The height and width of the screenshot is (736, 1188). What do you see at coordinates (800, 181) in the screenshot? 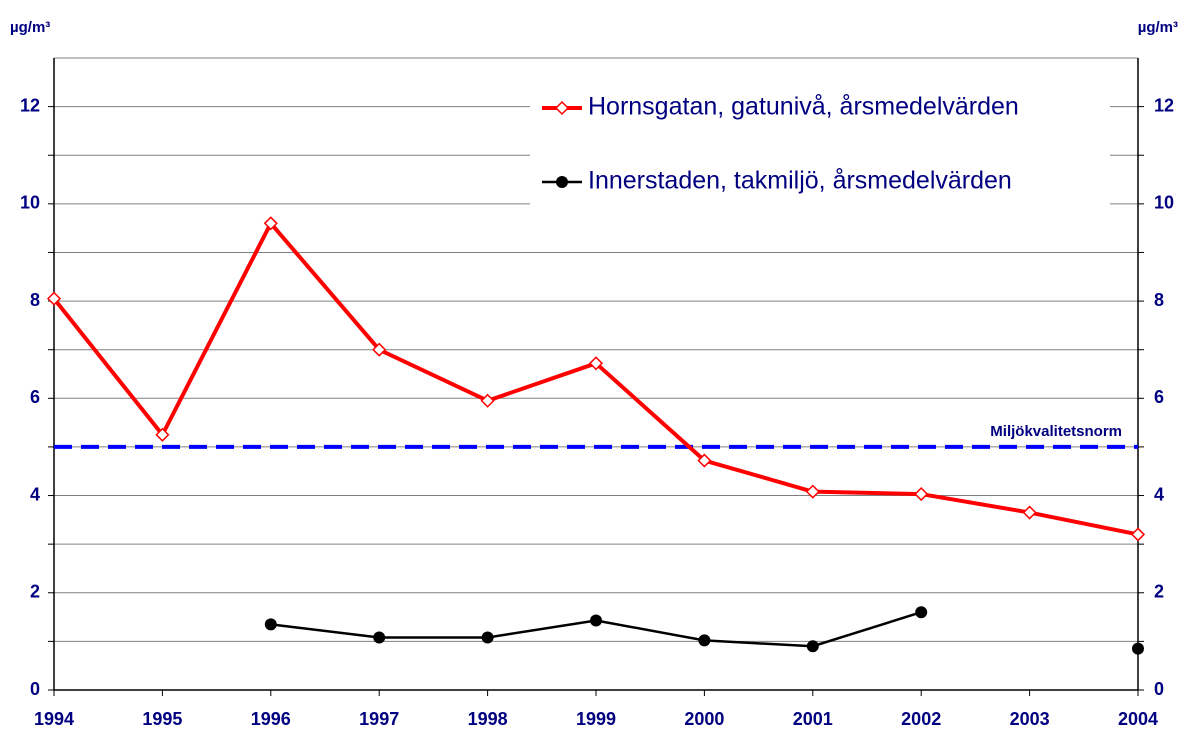
I see `legend-label: Innerstaden, takmiljö, årsmedelvärden` at bounding box center [800, 181].